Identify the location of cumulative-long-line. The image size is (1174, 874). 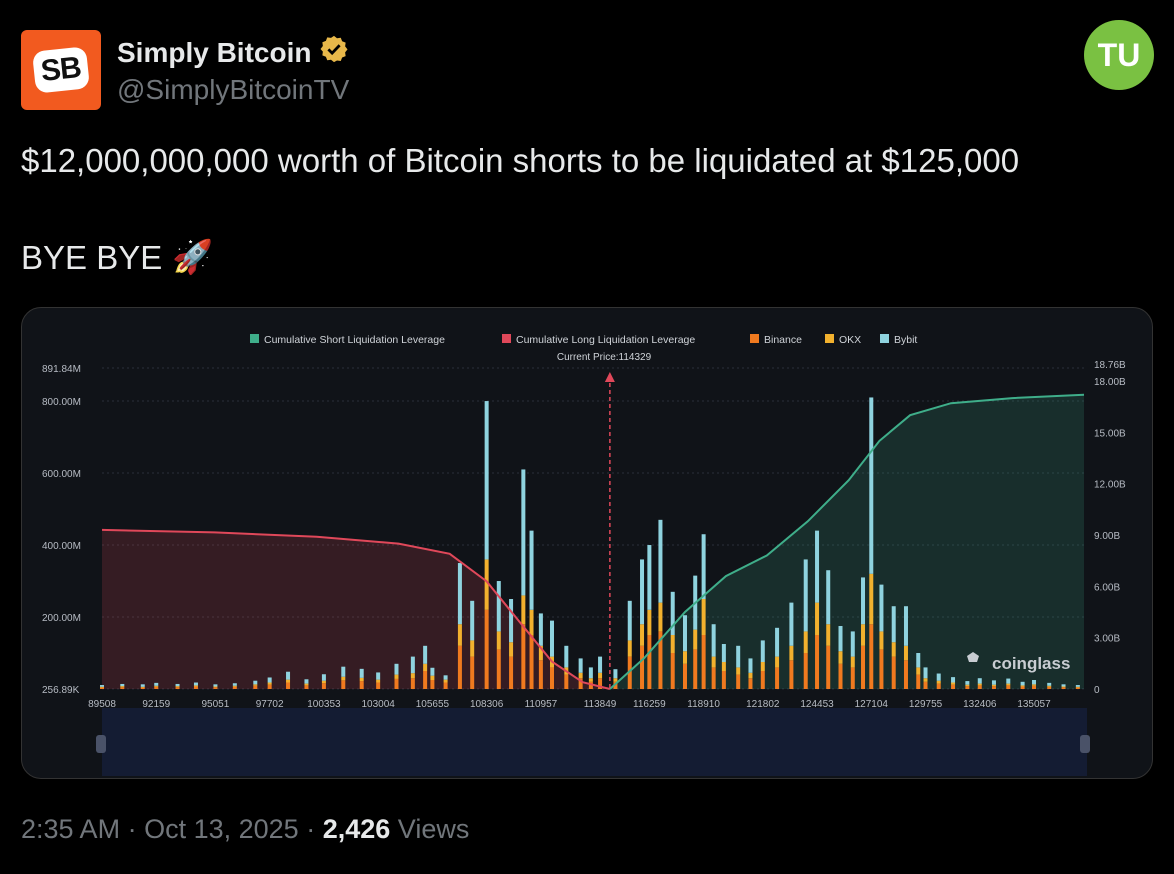
(356, 609).